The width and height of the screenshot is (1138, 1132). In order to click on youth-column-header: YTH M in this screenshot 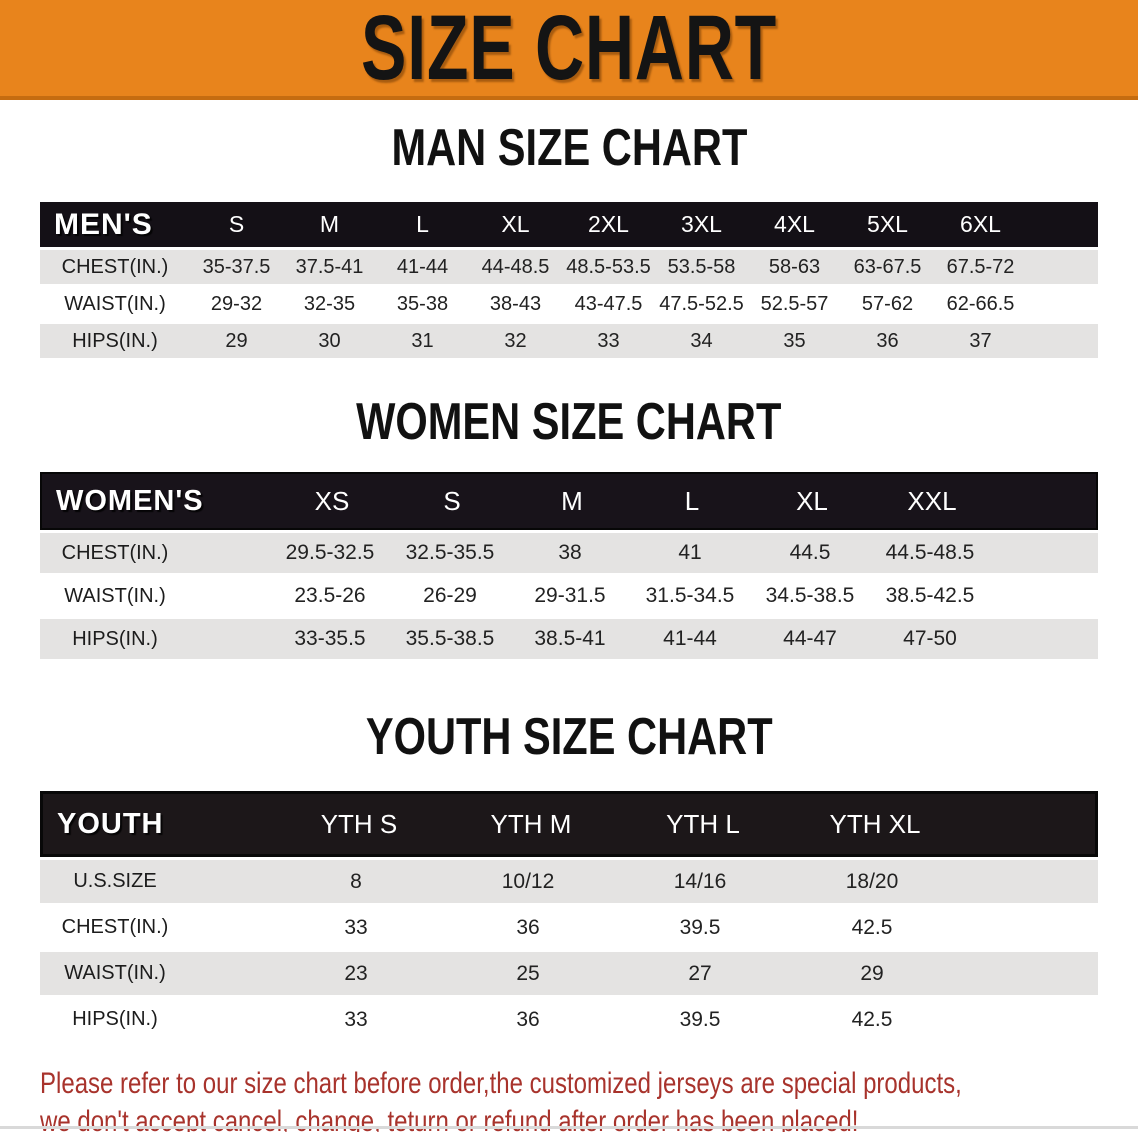, I will do `click(531, 823)`.